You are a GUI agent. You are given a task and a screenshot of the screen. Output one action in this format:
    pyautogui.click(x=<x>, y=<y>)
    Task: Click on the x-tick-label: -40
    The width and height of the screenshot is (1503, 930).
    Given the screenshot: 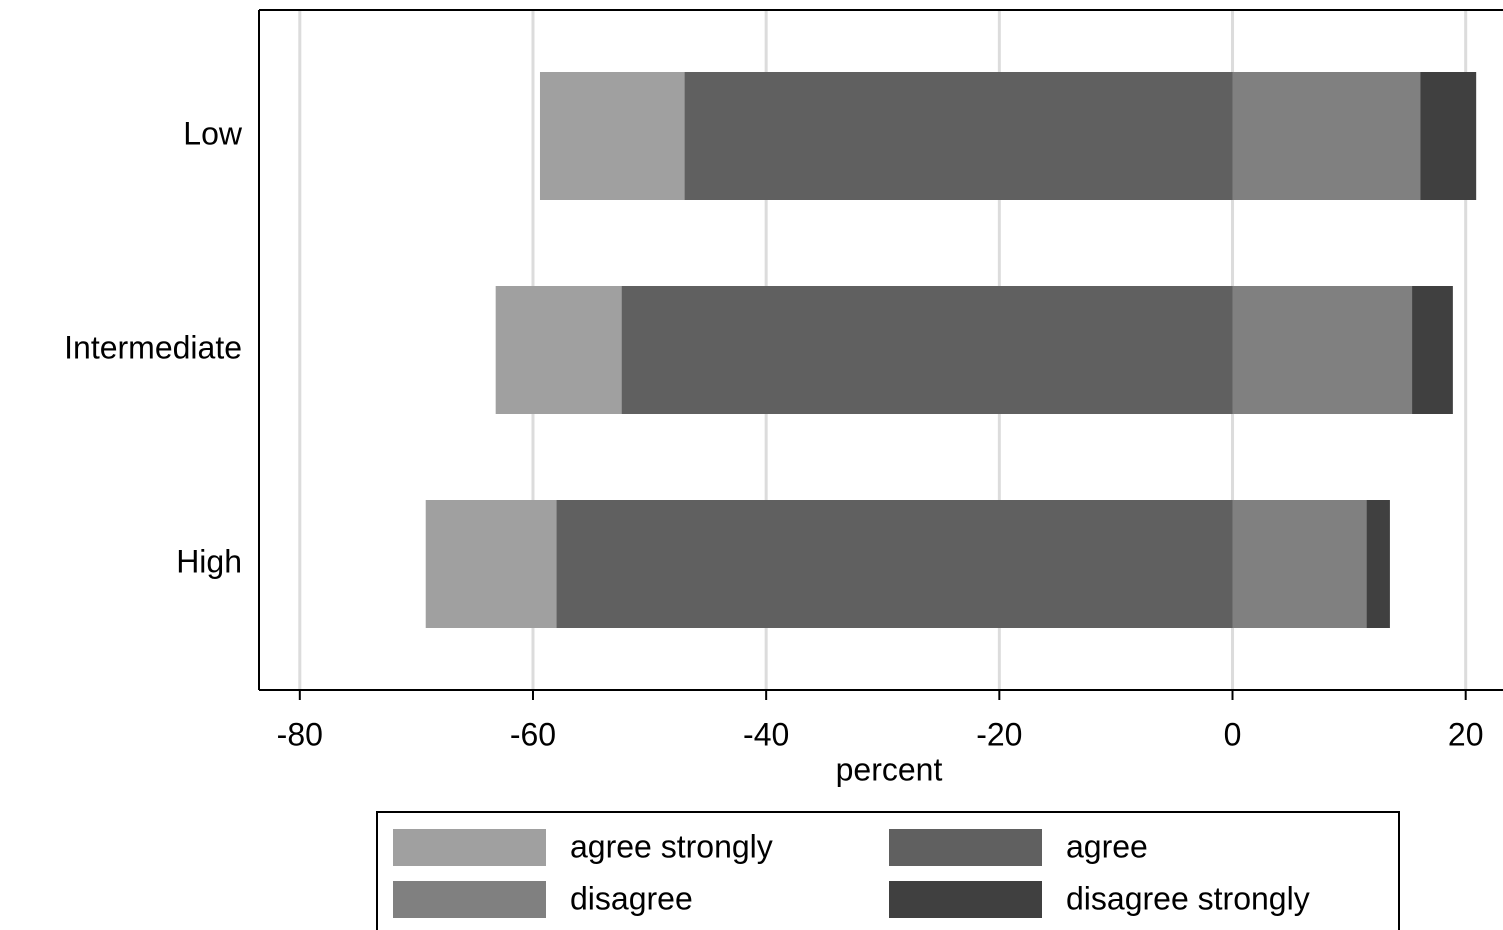 What is the action you would take?
    pyautogui.click(x=766, y=734)
    